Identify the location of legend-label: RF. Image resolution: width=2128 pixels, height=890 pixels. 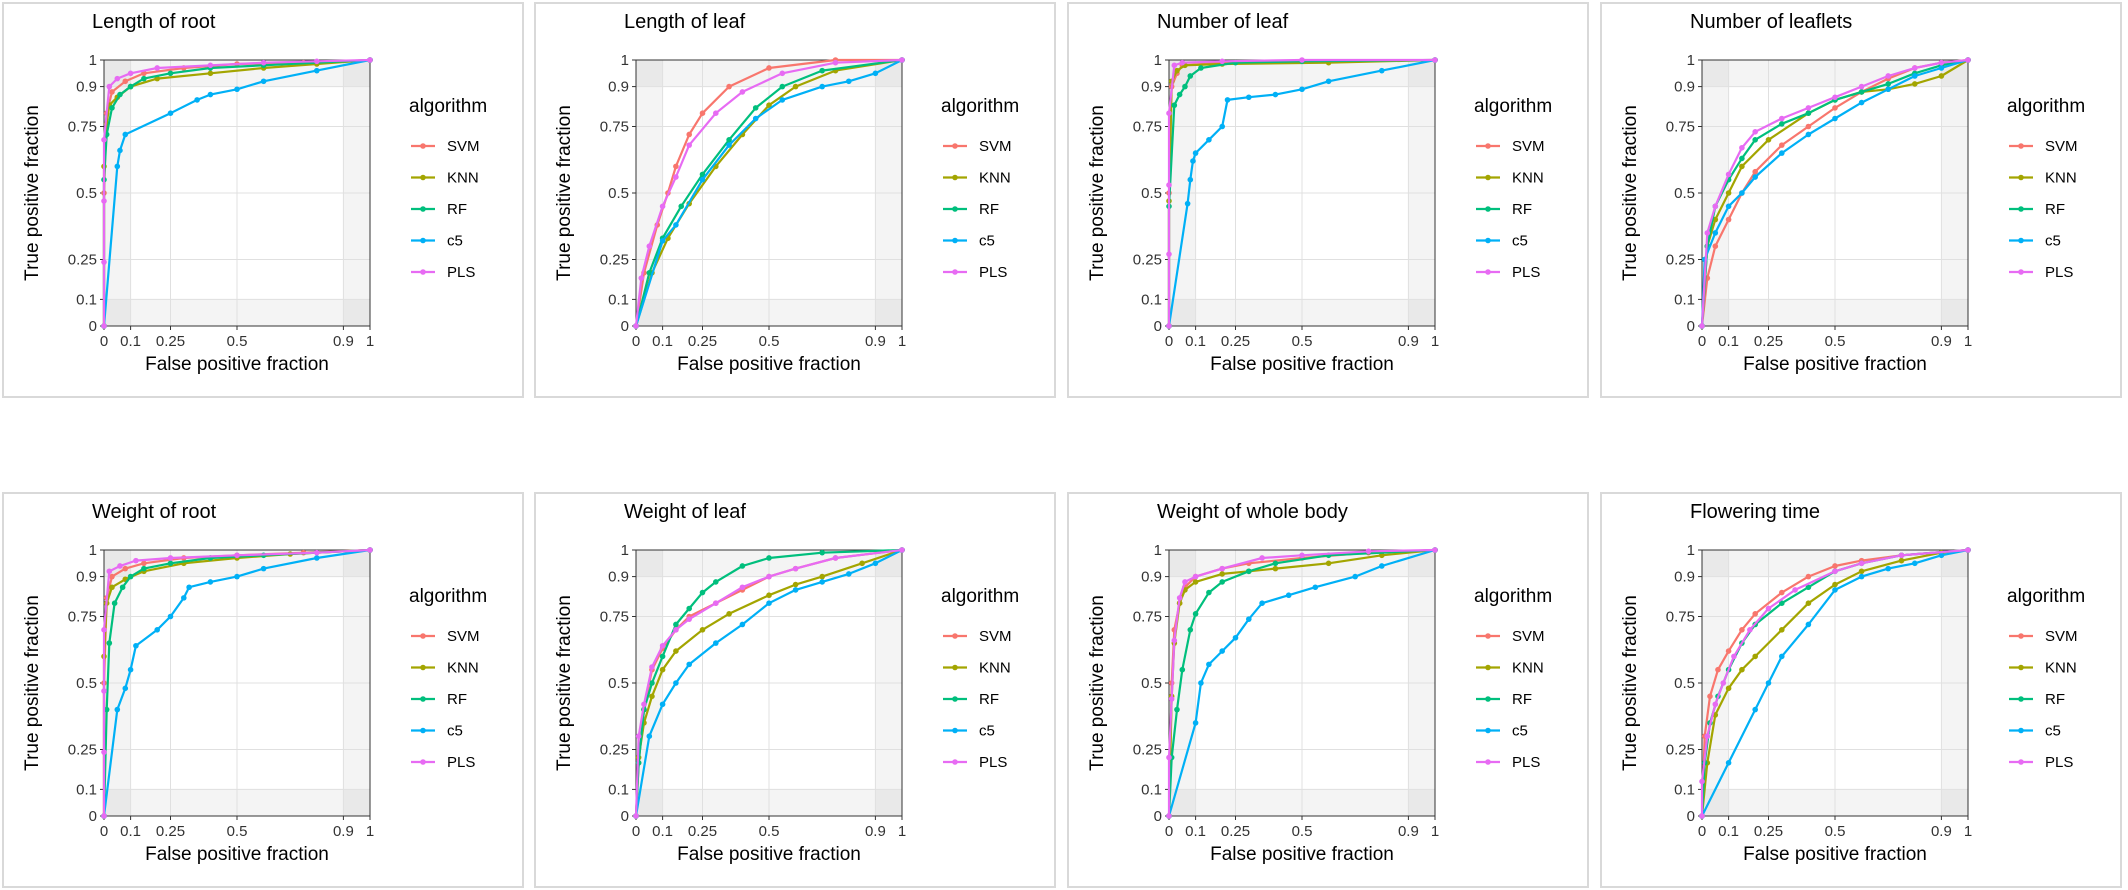
(2055, 699).